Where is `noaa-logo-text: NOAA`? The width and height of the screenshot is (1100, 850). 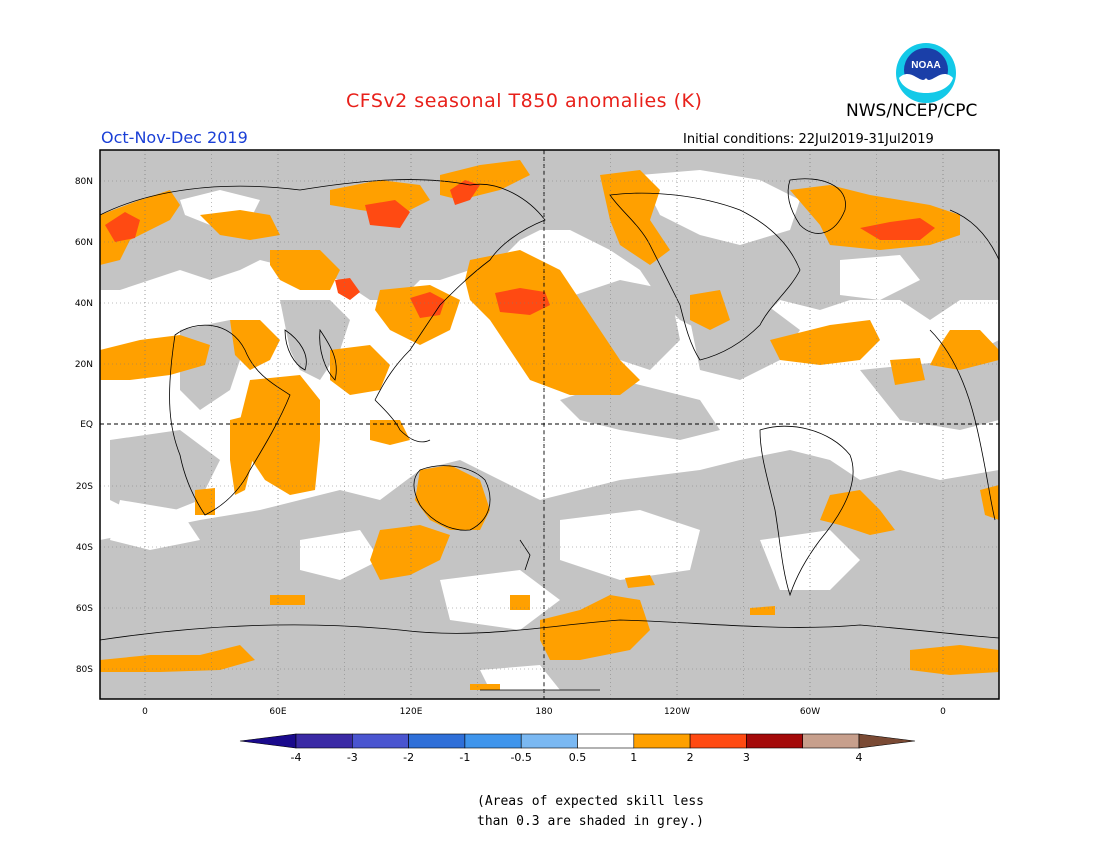 noaa-logo-text: NOAA is located at coordinates (925, 65).